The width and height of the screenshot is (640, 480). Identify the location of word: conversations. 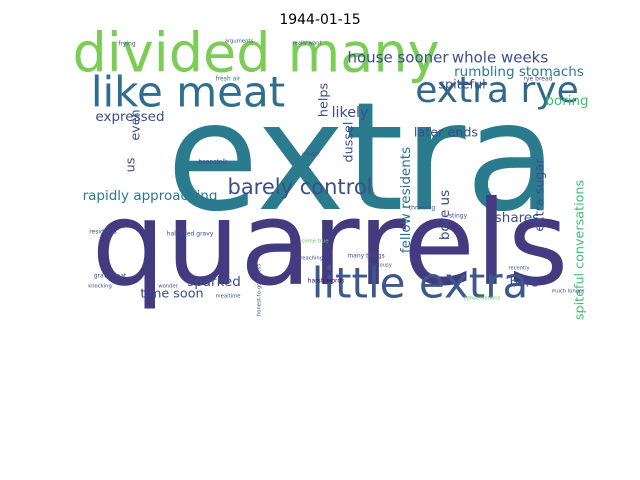
(482, 299).